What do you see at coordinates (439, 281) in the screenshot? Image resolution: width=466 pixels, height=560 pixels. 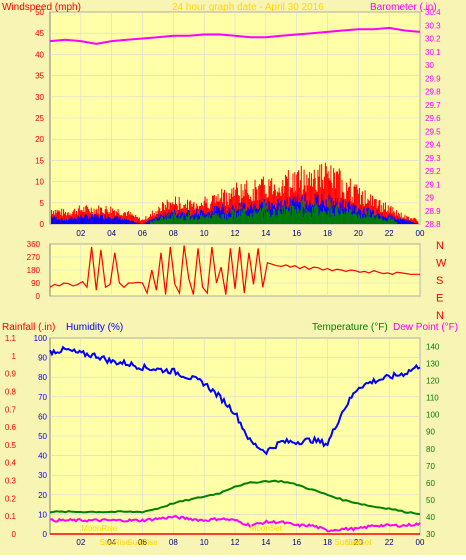 I see `compass-label: S` at bounding box center [439, 281].